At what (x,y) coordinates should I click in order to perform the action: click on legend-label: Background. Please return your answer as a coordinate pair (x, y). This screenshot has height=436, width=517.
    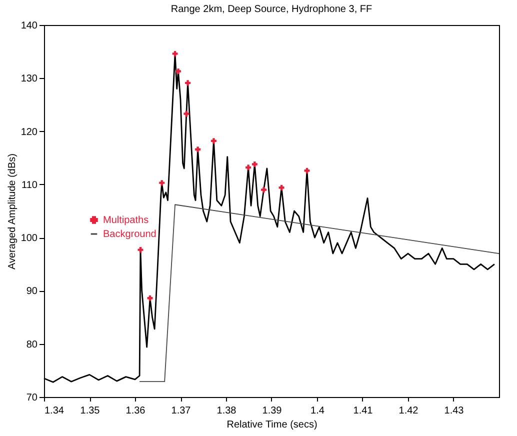
    Looking at the image, I should click on (129, 234).